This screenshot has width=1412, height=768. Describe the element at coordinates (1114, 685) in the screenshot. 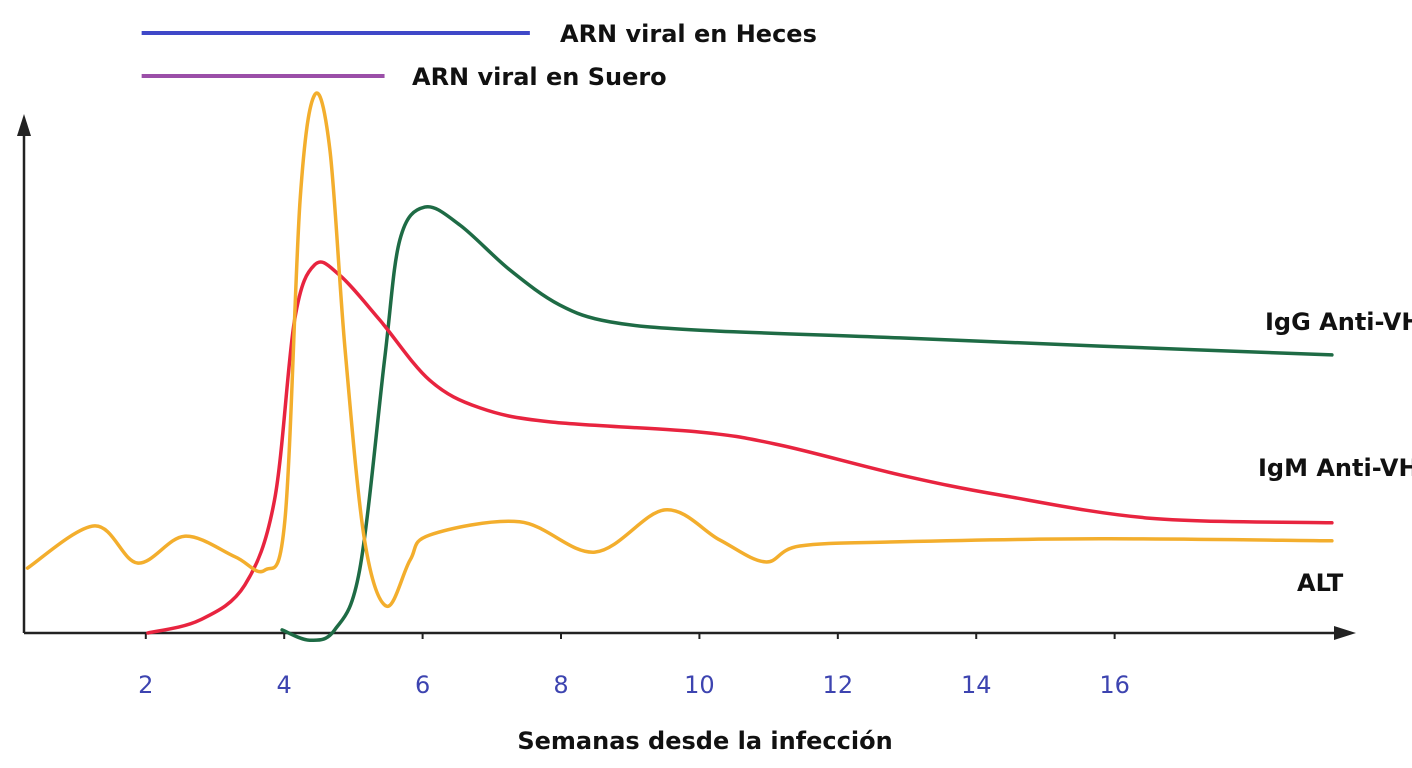

I see `x-tick-label: 16` at that location.